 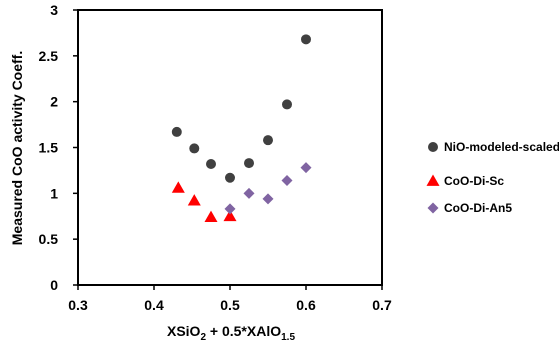 I want to click on x-tick-label: 0.4, so click(x=154, y=305).